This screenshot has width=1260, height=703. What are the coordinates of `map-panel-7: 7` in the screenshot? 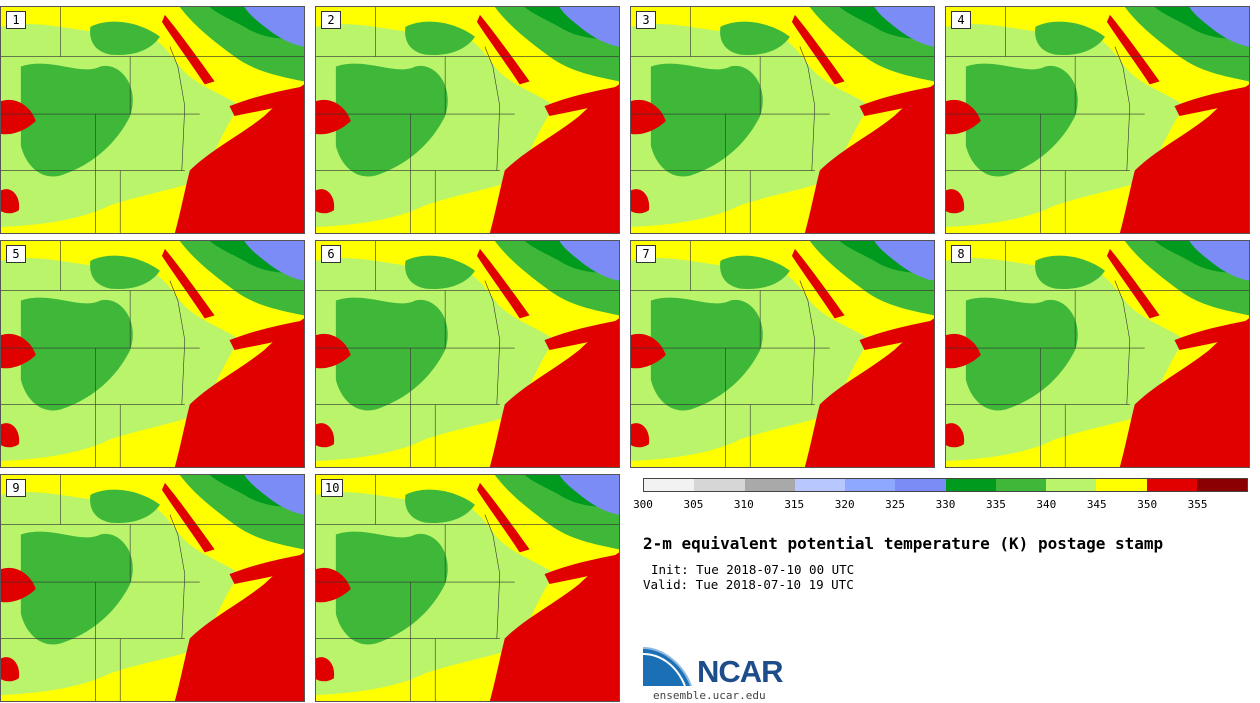 It's located at (782, 354).